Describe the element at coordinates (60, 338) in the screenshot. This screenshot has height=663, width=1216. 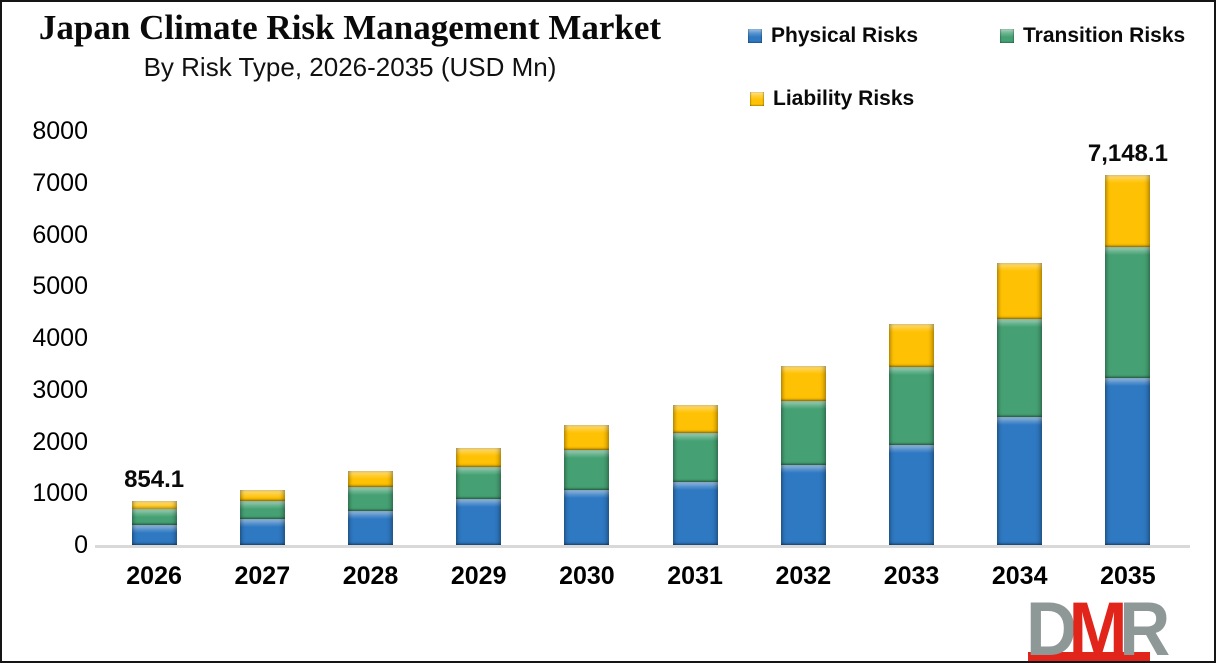
I see `y-tick-label: 4000` at that location.